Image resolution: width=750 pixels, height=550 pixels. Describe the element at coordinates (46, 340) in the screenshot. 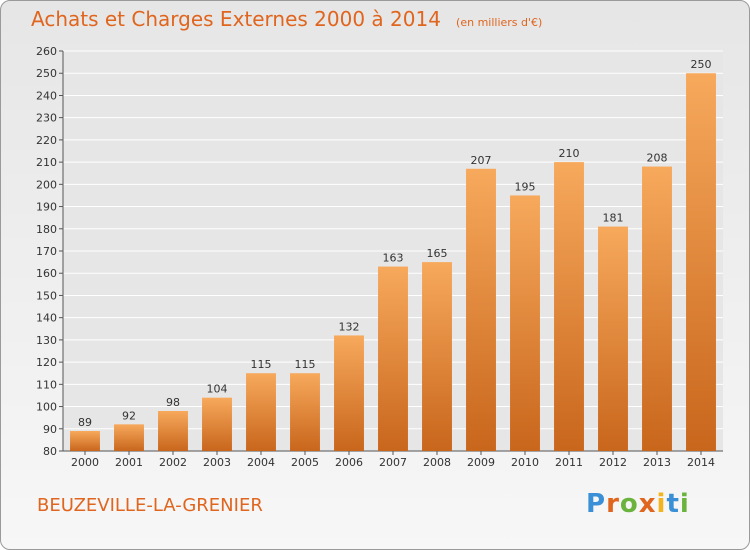

I see `y-tick-label: 130` at that location.